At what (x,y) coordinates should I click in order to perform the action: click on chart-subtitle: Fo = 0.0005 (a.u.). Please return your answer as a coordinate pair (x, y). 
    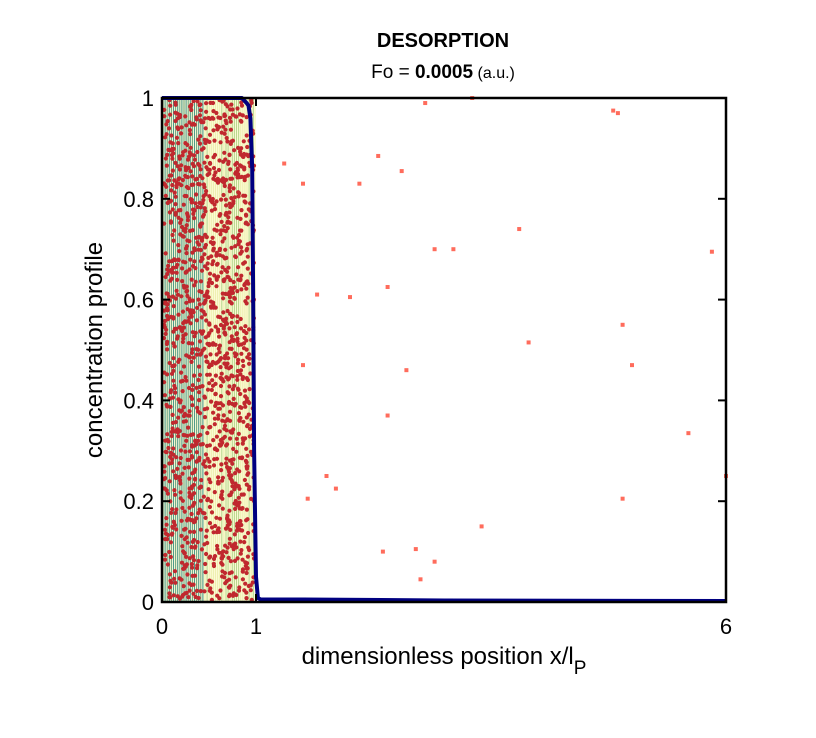
    Looking at the image, I should click on (443, 72).